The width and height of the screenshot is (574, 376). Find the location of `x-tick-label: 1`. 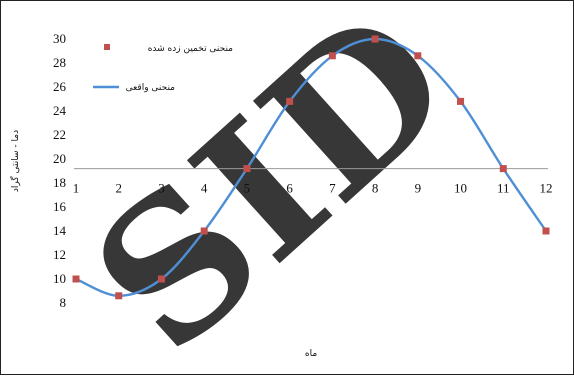

x-tick-label: 1 is located at coordinates (76, 188).